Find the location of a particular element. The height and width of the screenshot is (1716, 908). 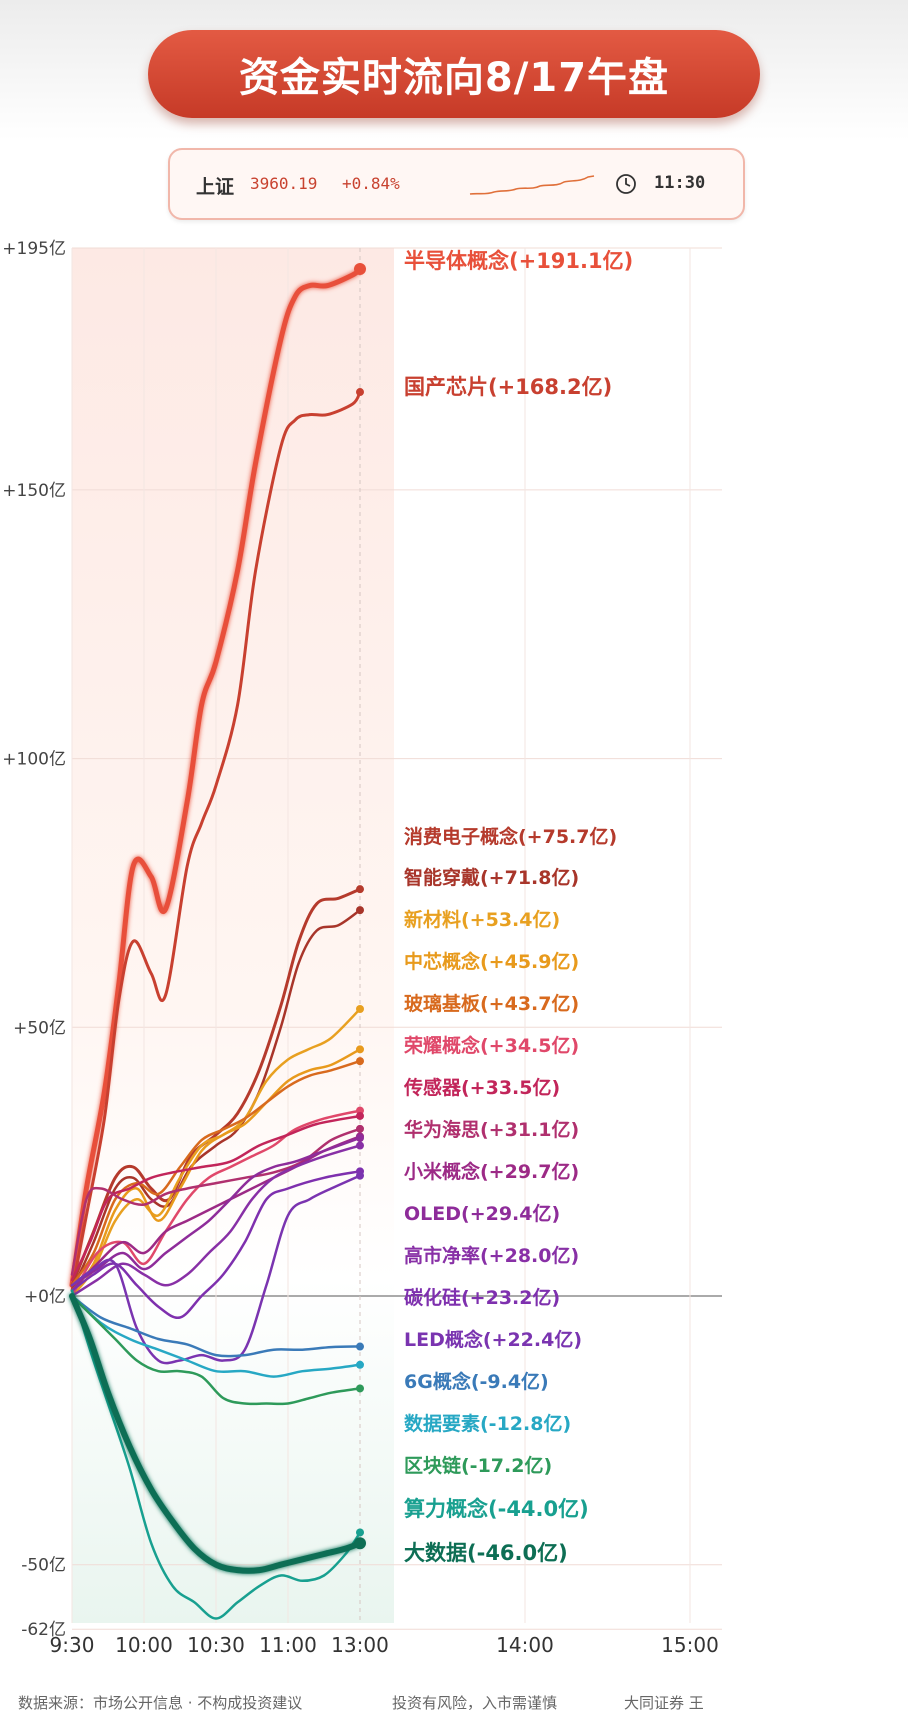

y-tick-label: +50亿 is located at coordinates (39, 1028).